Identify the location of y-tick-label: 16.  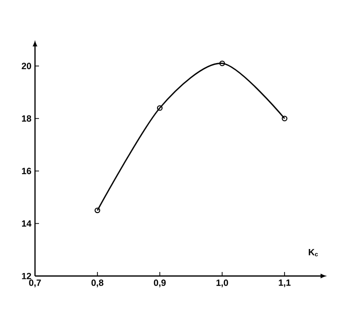
(27, 171).